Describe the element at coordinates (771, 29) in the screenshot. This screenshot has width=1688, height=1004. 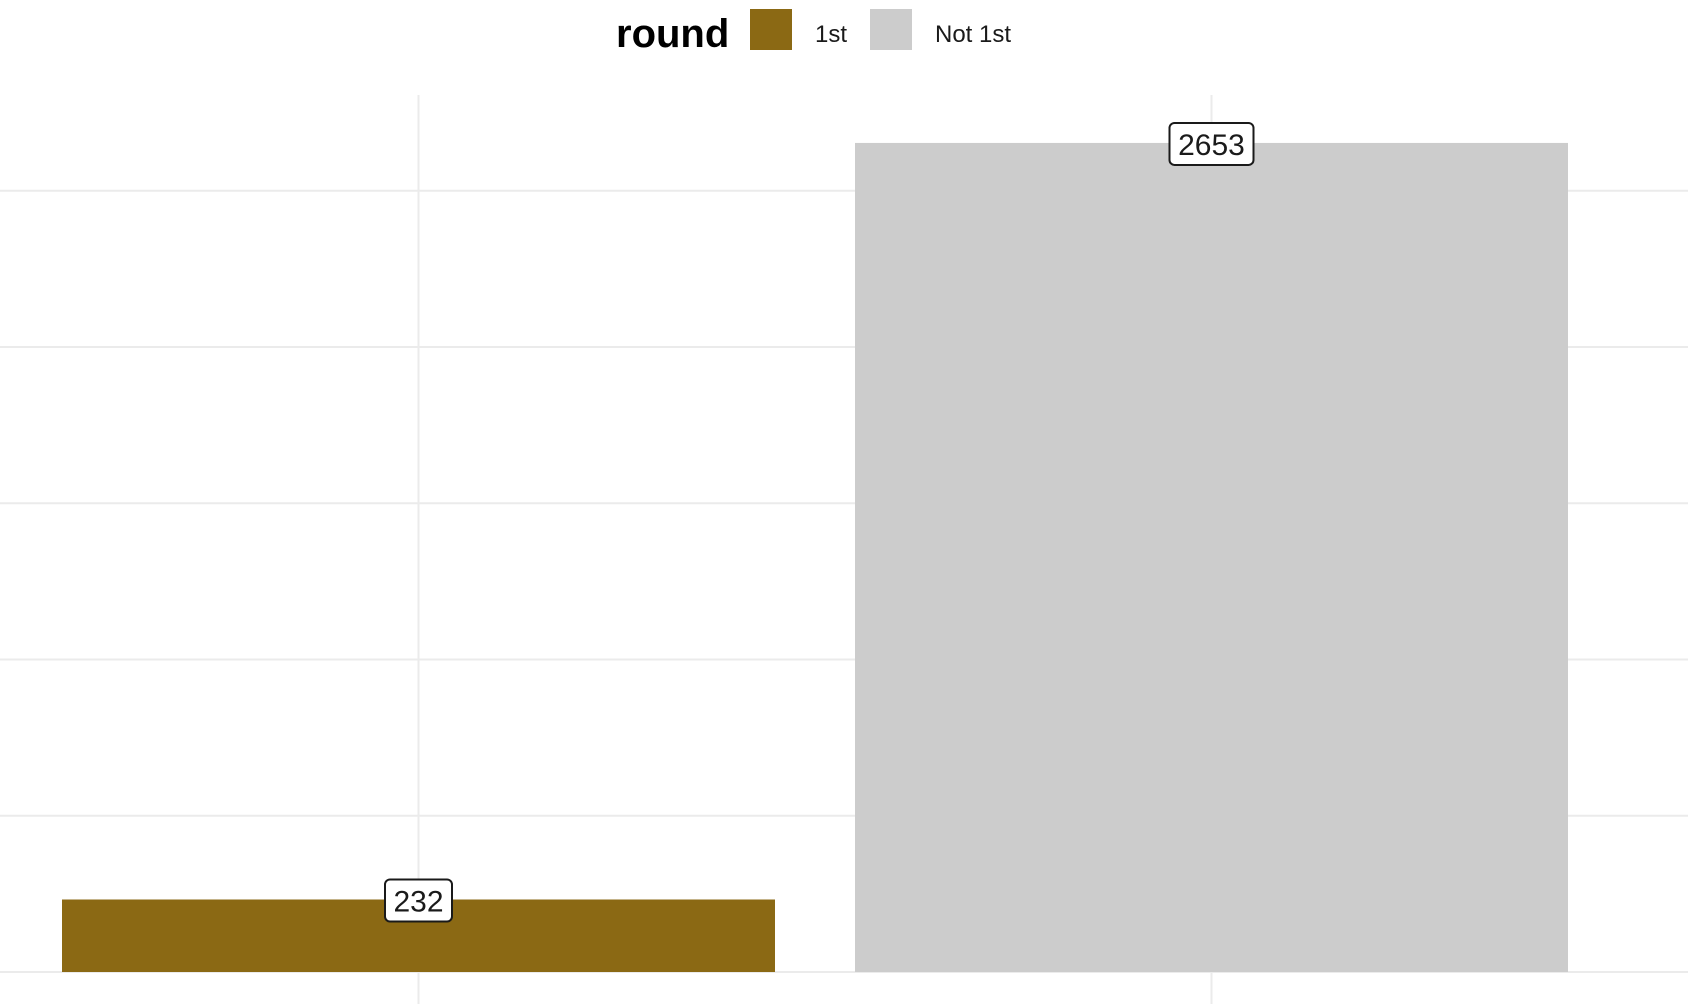
I see `legend-swatch-1st` at that location.